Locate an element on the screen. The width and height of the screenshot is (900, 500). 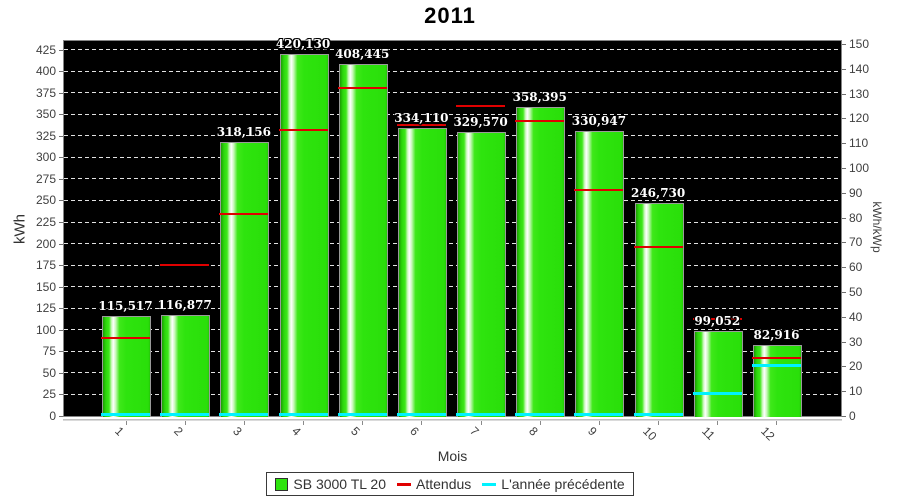
right-axis-tick-label: 0 is located at coordinates (852, 416).